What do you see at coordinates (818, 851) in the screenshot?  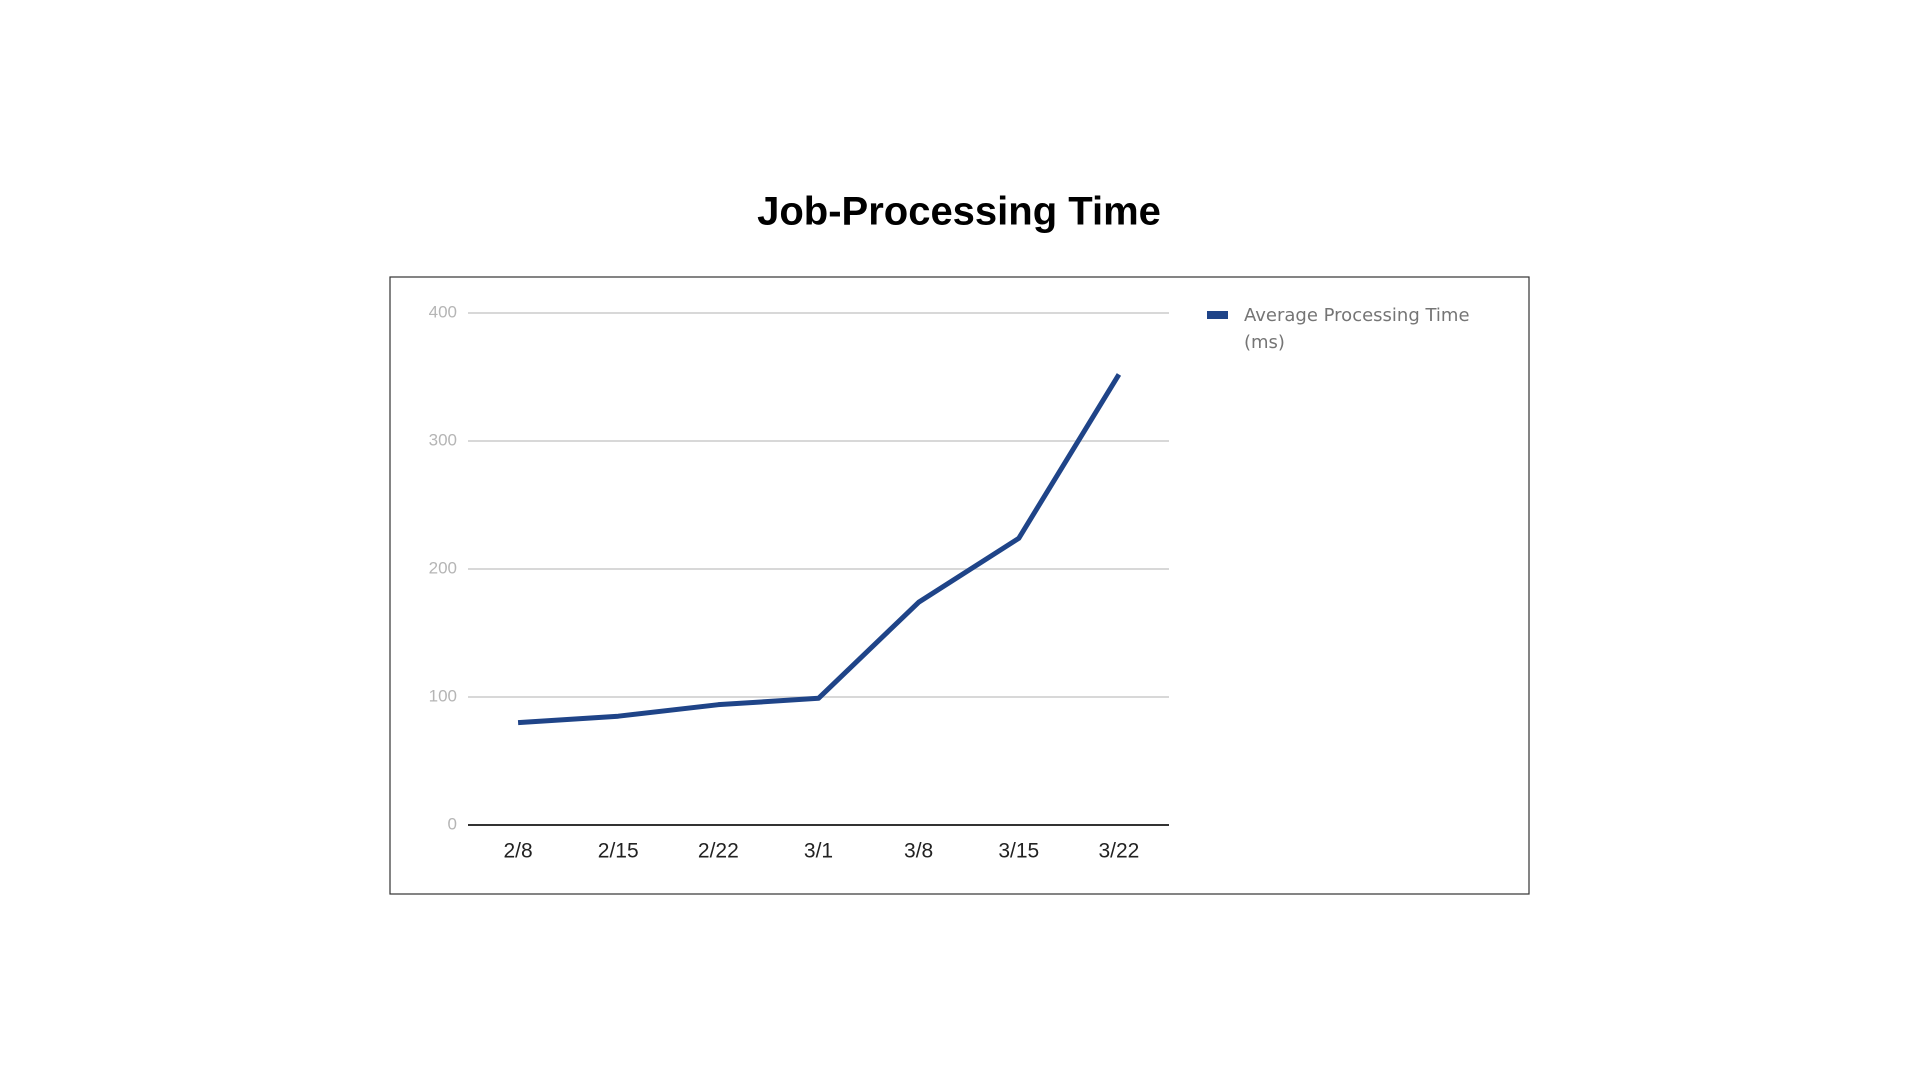 I see `x-tick-label: 3/1` at bounding box center [818, 851].